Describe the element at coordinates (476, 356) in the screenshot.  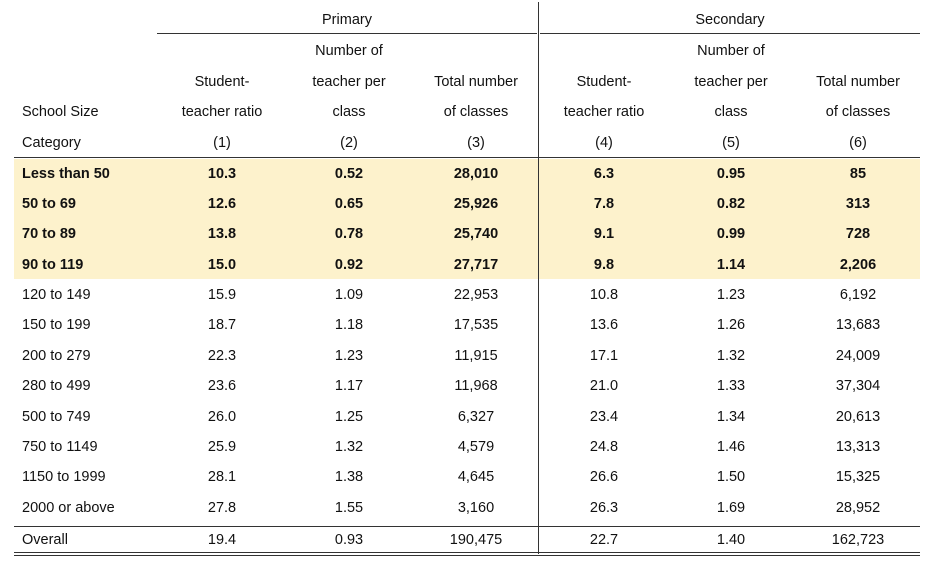
I see `table-cell: 11,915` at that location.